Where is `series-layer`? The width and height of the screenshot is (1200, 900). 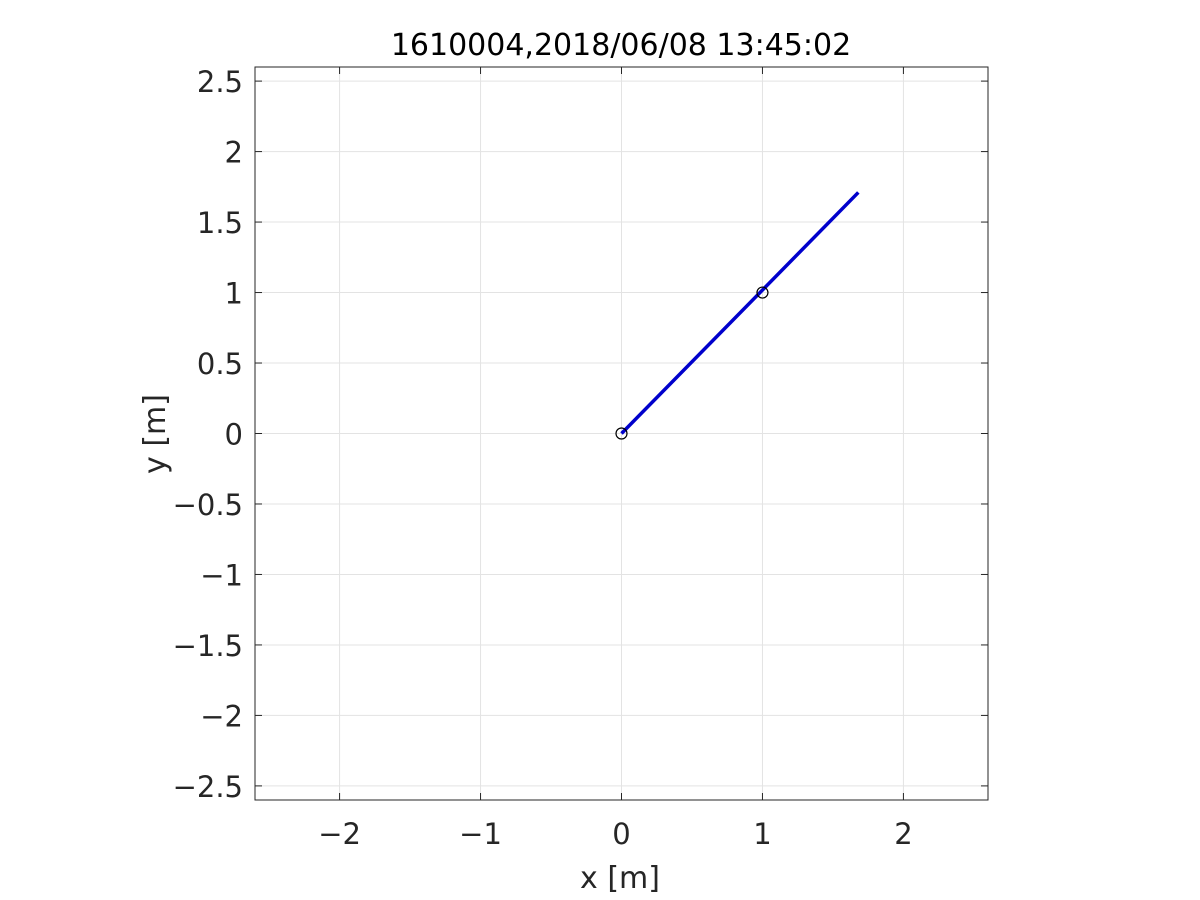
series-layer is located at coordinates (740, 313).